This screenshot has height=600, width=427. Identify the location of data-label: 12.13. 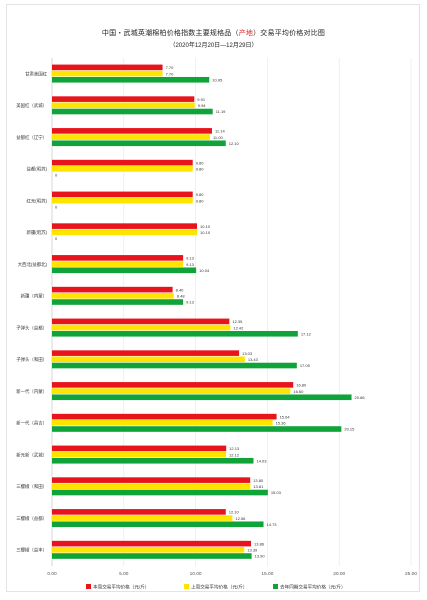
(234, 448).